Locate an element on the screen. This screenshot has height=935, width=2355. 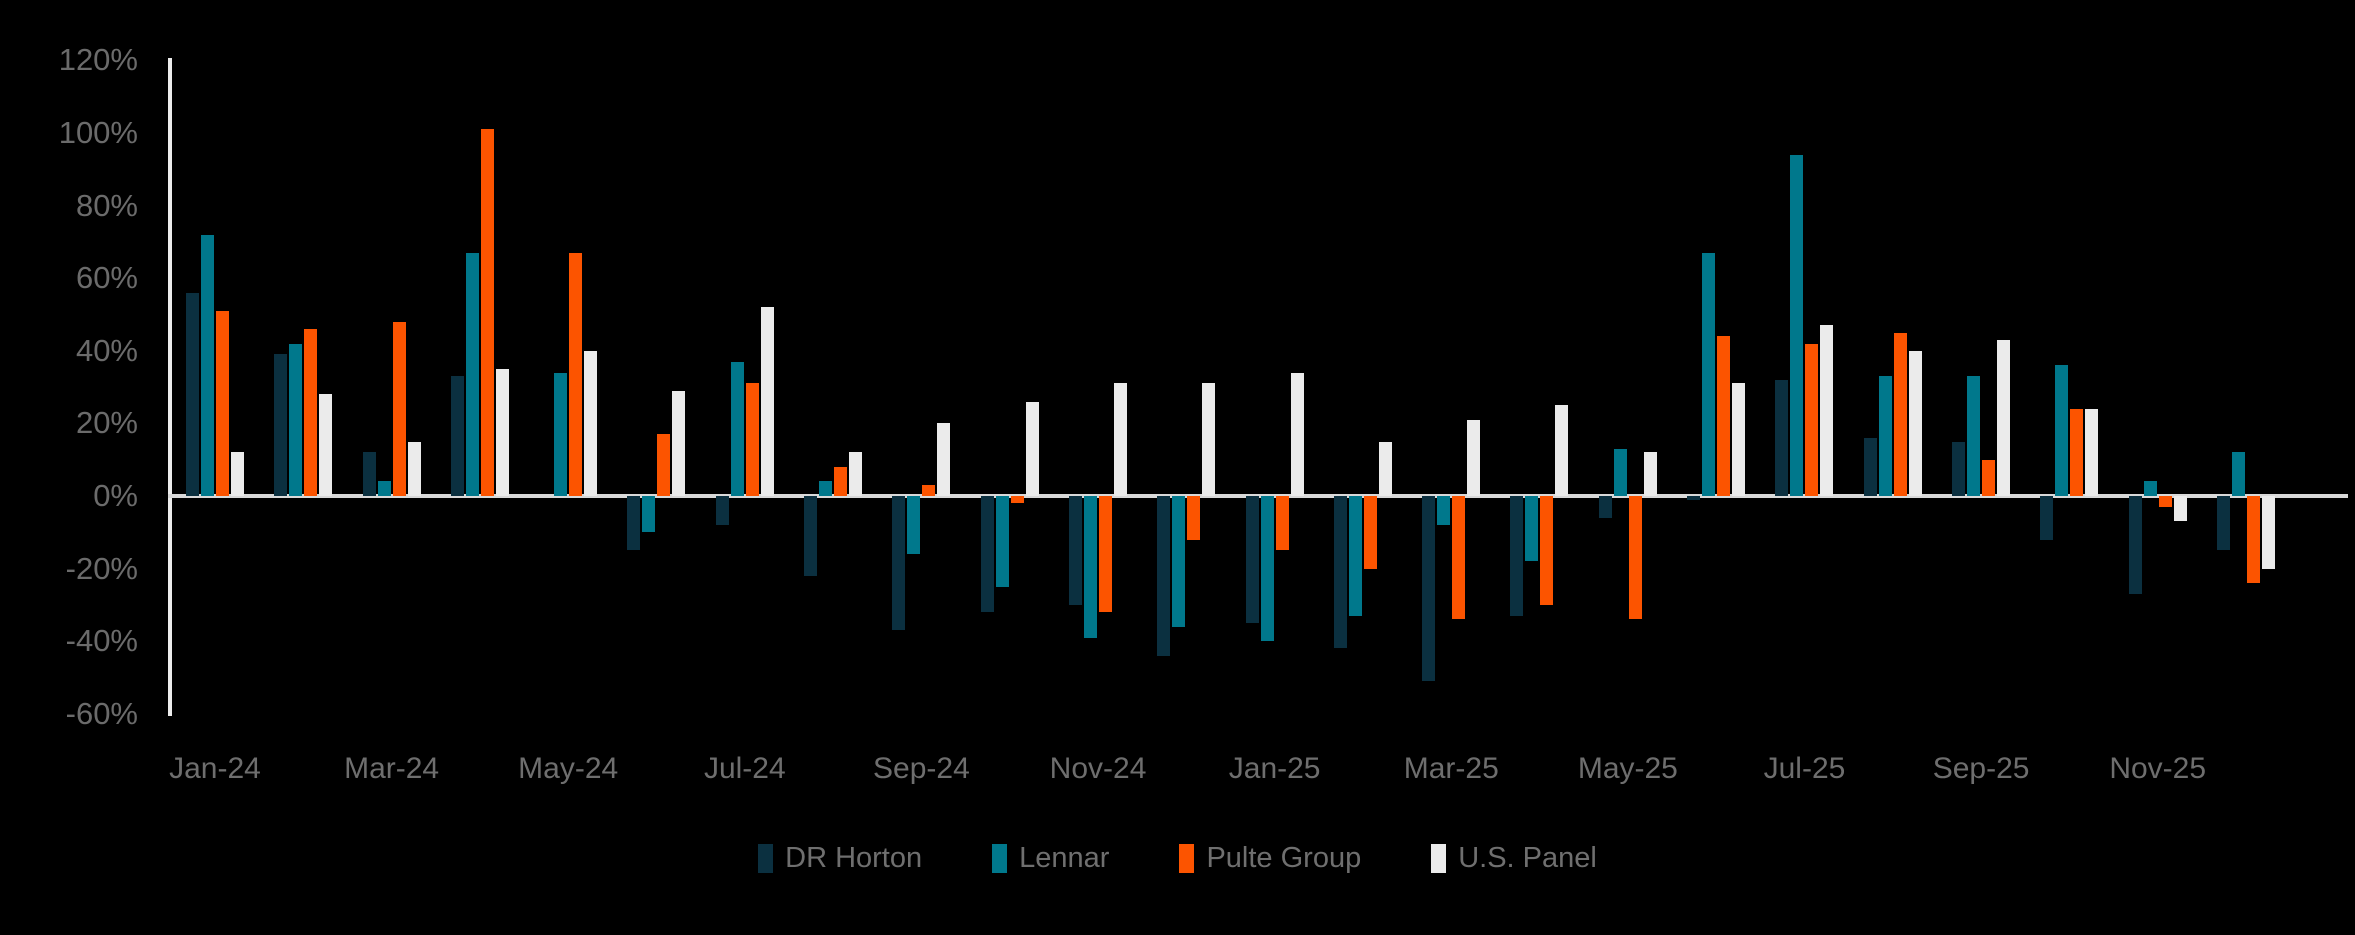
x-axis-tick-label: Jan-24 is located at coordinates (215, 768).